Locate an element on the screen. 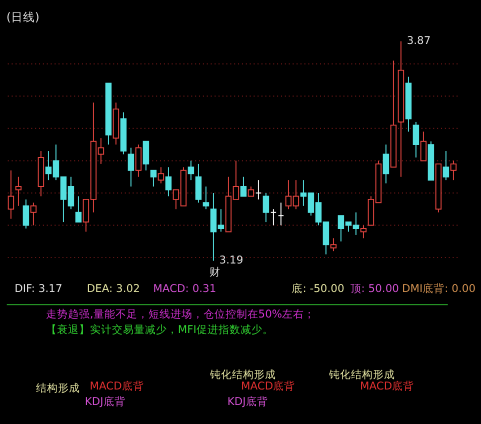  text: 底: -50.00 is located at coordinates (318, 289).